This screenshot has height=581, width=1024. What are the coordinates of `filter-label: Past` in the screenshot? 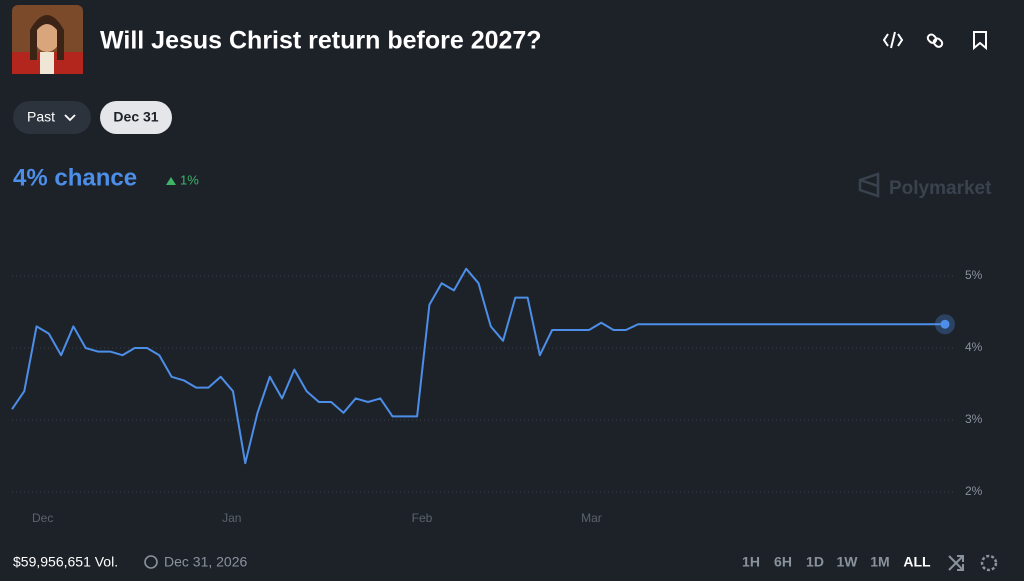 It's located at (41, 117).